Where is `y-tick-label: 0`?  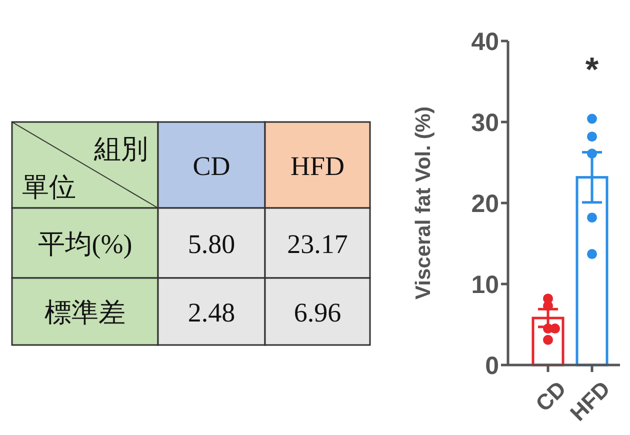
y-tick-label: 0 is located at coordinates (492, 366).